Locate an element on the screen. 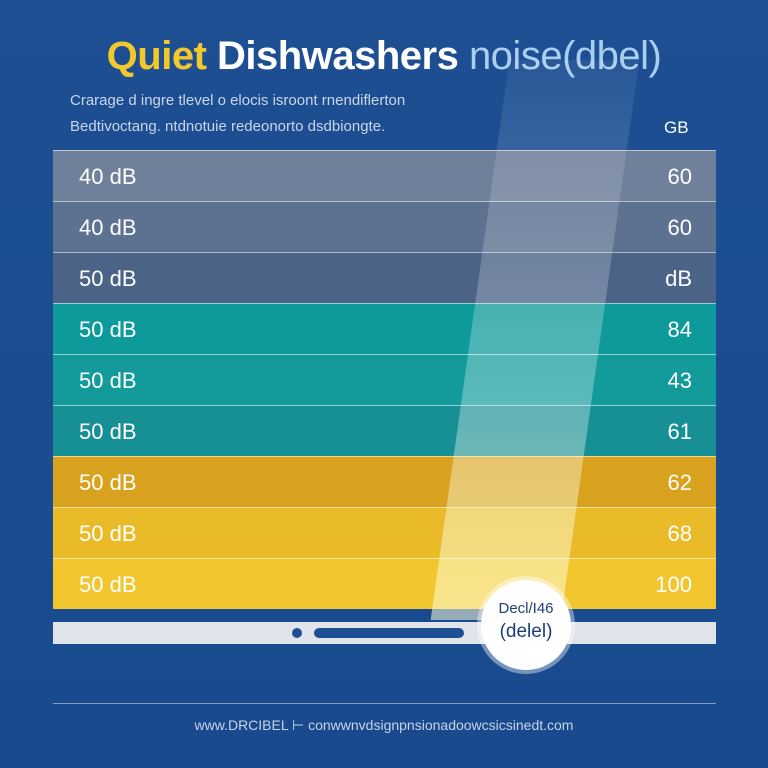 This screenshot has width=768, height=768. divider is located at coordinates (384, 703).